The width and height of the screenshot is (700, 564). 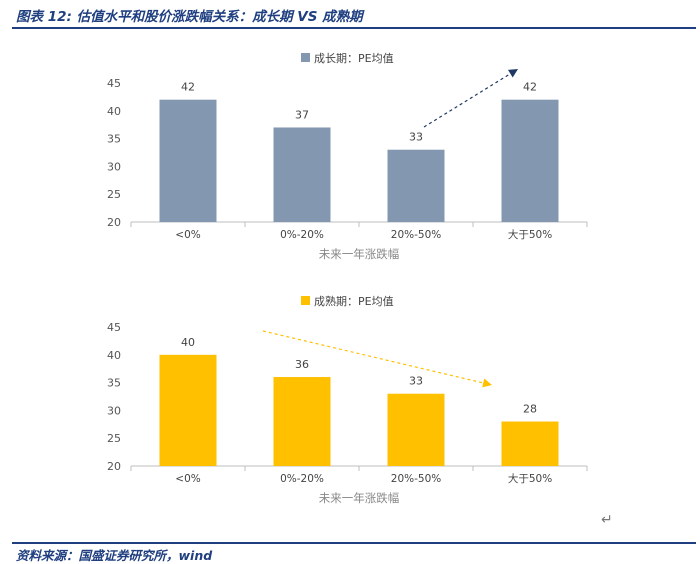 I want to click on figure-source: 资料来源：国盛证券研究所，wind, so click(x=114, y=555).